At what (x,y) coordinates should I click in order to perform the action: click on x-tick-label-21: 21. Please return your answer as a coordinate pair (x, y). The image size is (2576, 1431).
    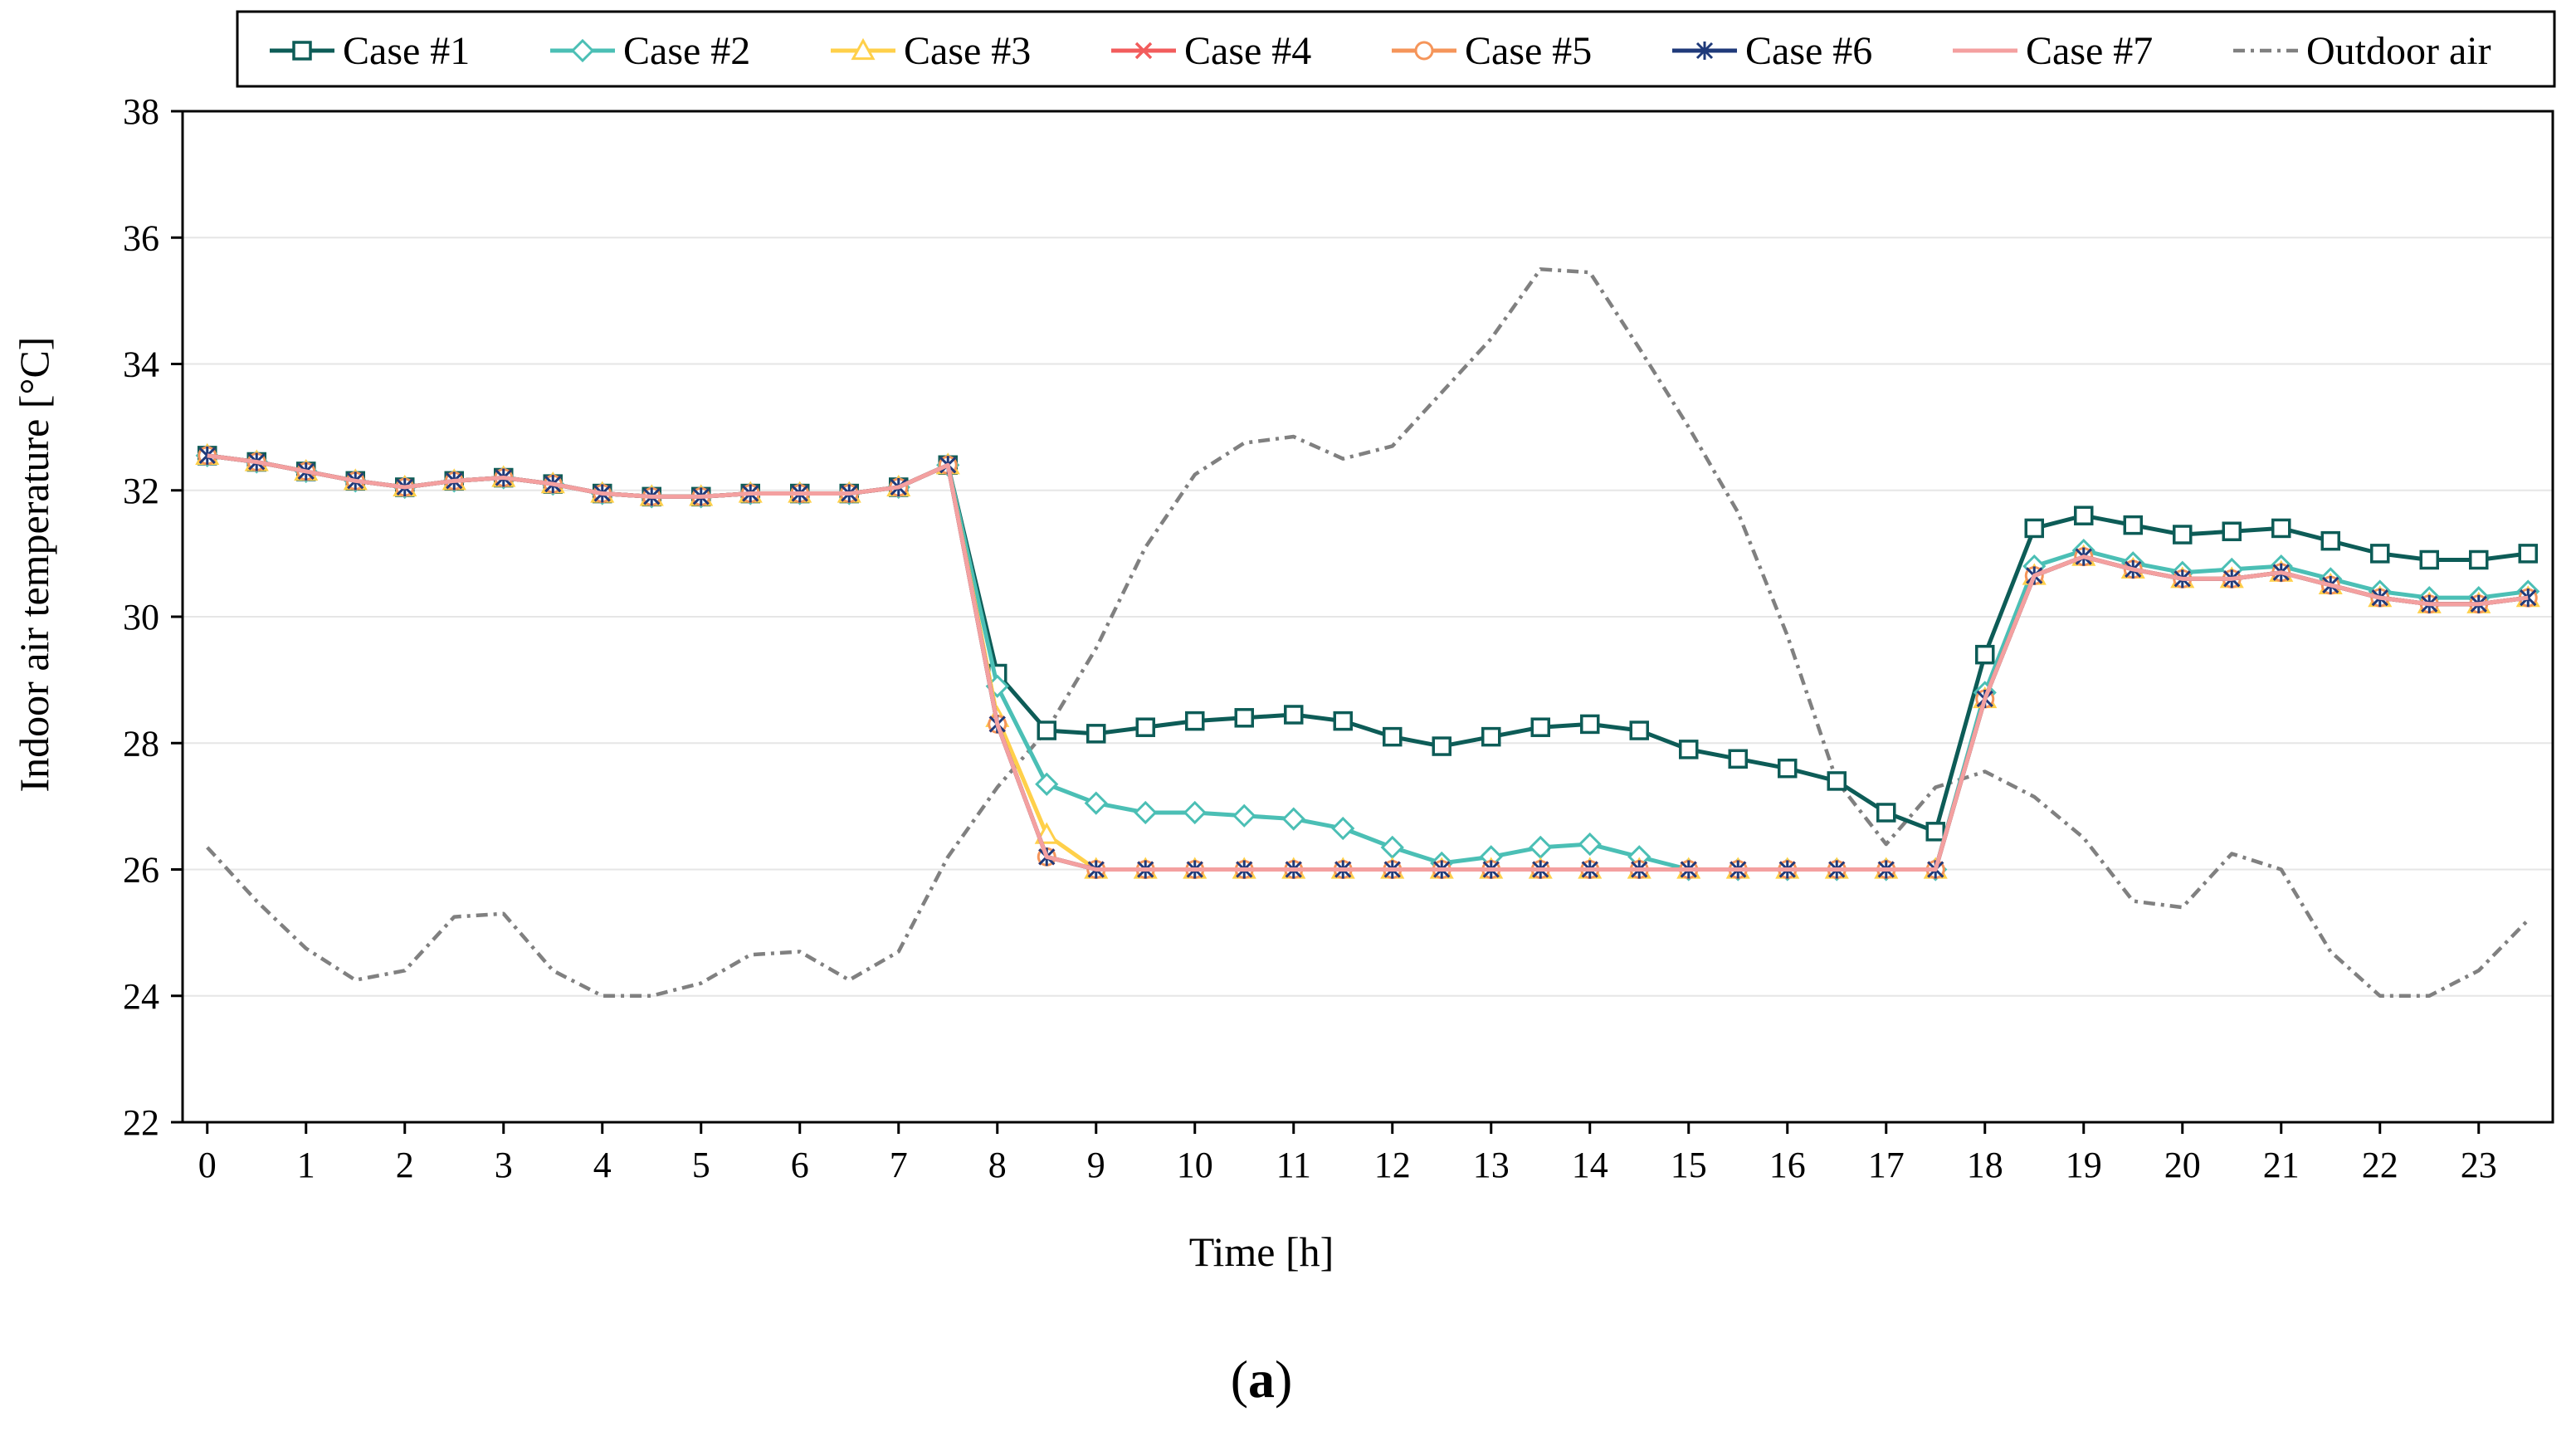
    Looking at the image, I should click on (2281, 1165).